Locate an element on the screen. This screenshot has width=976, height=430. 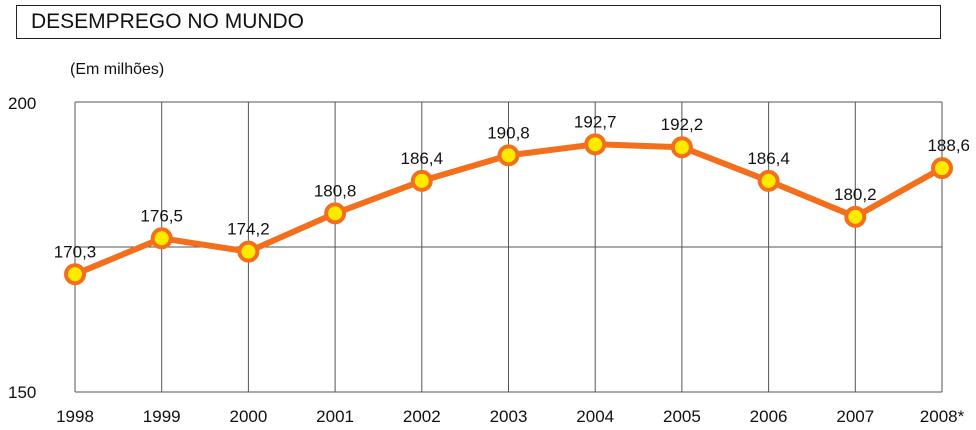
chart-subtitle: (Em milhões) is located at coordinates (117, 69).